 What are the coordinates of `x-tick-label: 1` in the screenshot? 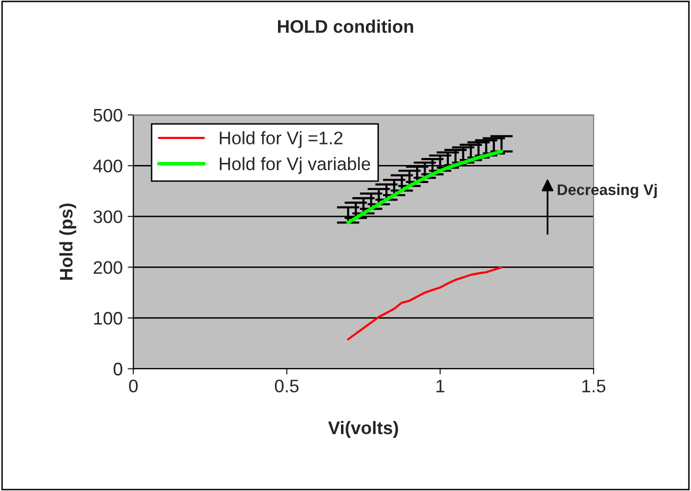 It's located at (440, 386).